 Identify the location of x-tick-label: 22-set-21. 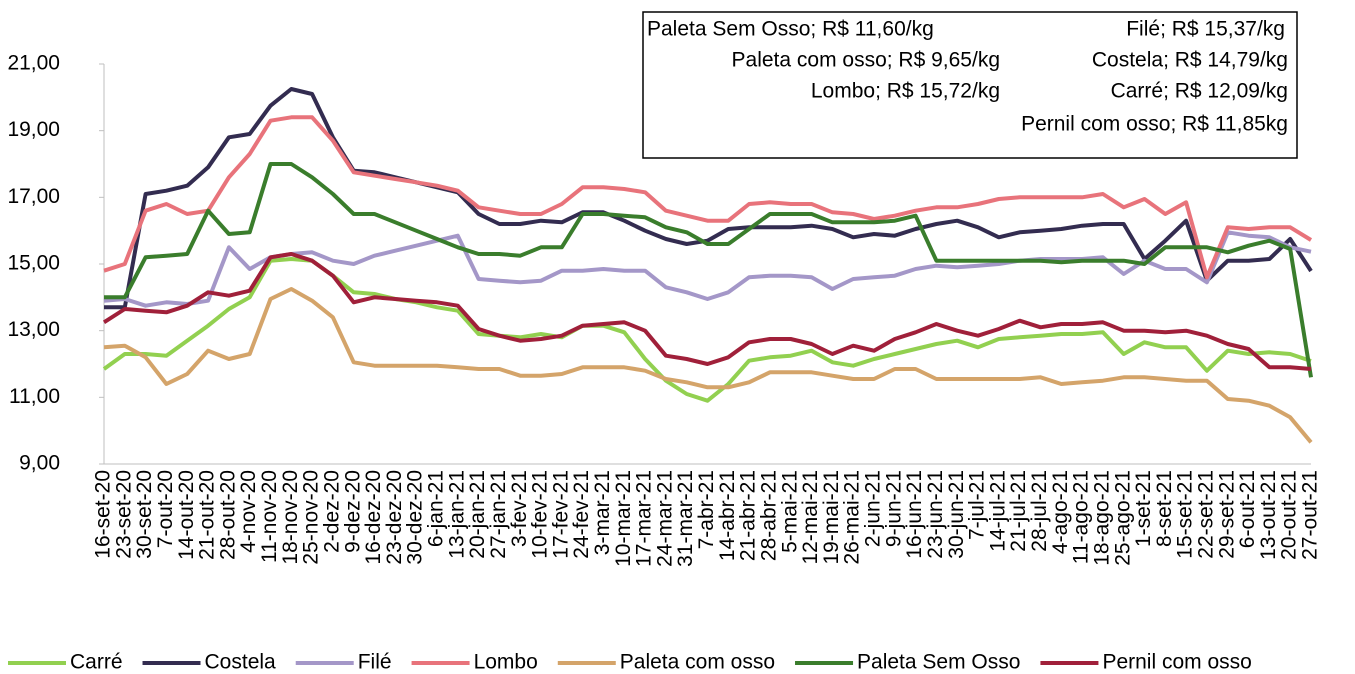
(1205, 514).